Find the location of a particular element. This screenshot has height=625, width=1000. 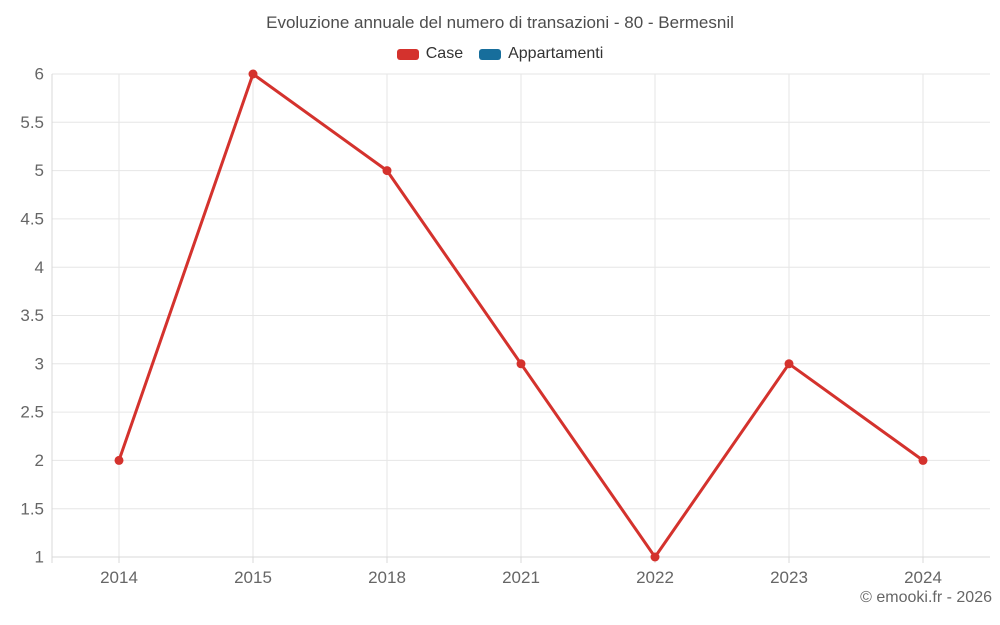

data-point-case-2023 is located at coordinates (789, 364).